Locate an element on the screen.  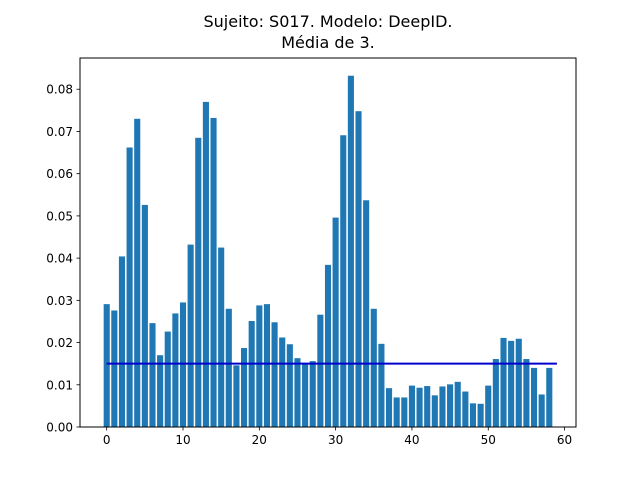
x-tick-label: 30 is located at coordinates (335, 440).